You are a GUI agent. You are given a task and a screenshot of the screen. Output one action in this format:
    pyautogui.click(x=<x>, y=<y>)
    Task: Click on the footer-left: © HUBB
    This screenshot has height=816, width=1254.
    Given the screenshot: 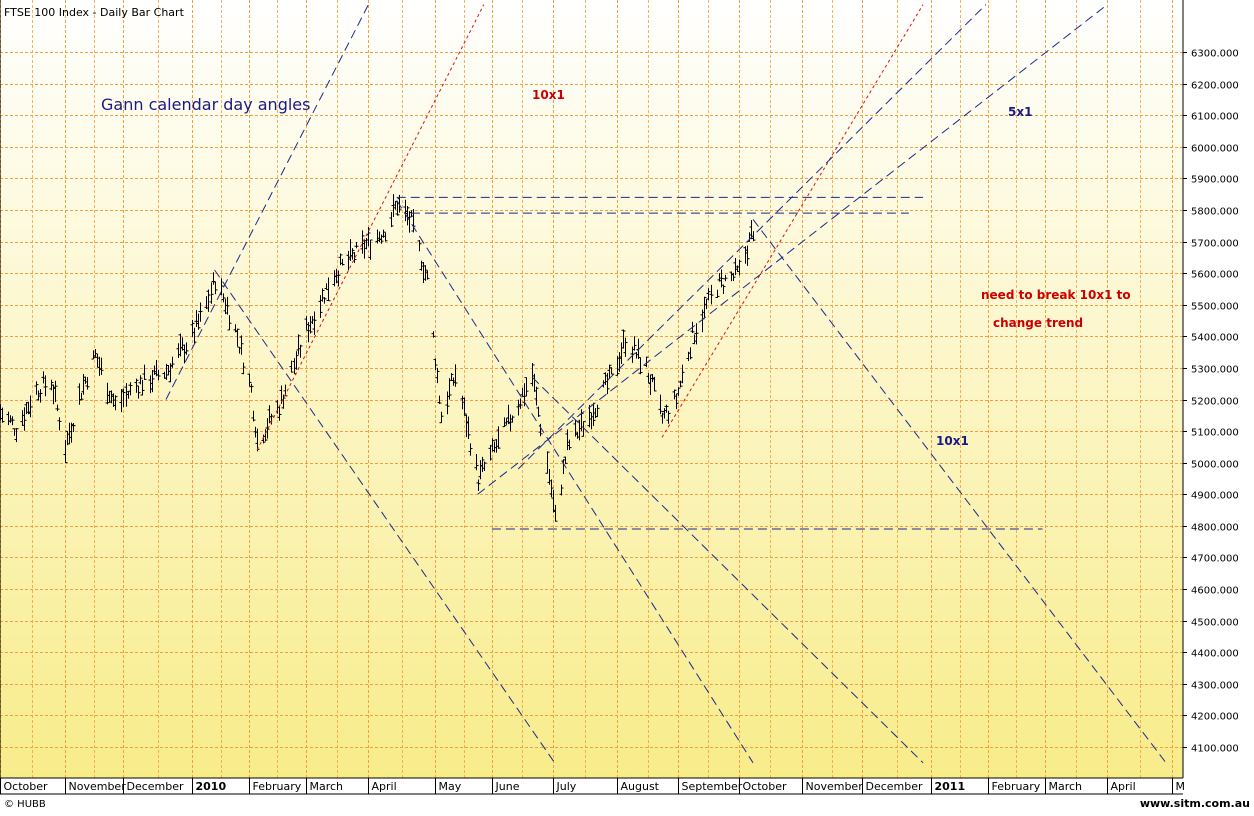 What is the action you would take?
    pyautogui.click(x=25, y=804)
    